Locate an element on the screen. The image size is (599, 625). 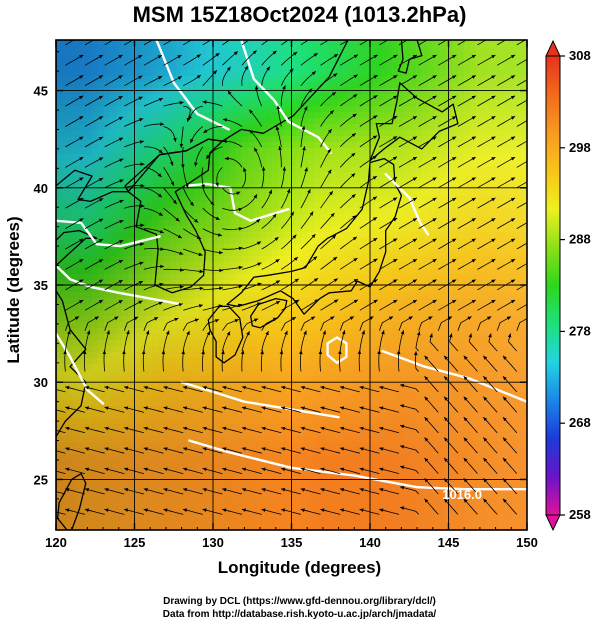
x-tick-label: 125 is located at coordinates (135, 542).